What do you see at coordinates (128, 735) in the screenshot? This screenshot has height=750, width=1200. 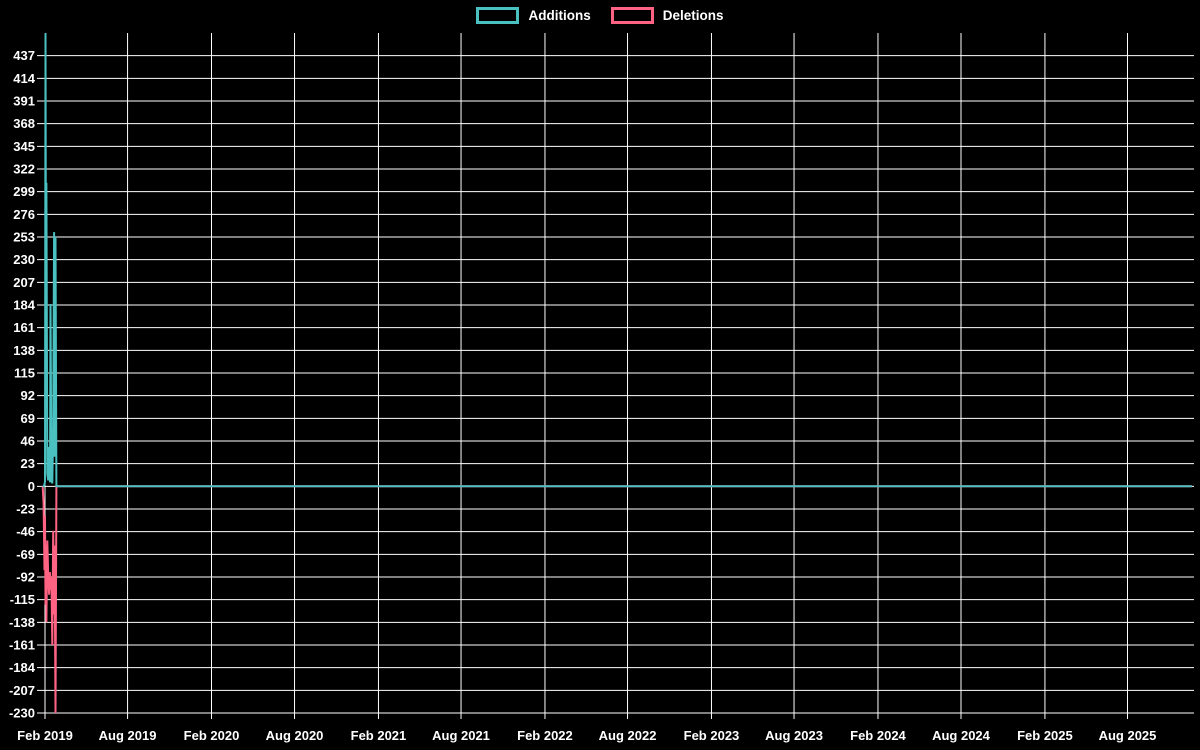 I see `x-axis-tick-label: Aug 2019` at bounding box center [128, 735].